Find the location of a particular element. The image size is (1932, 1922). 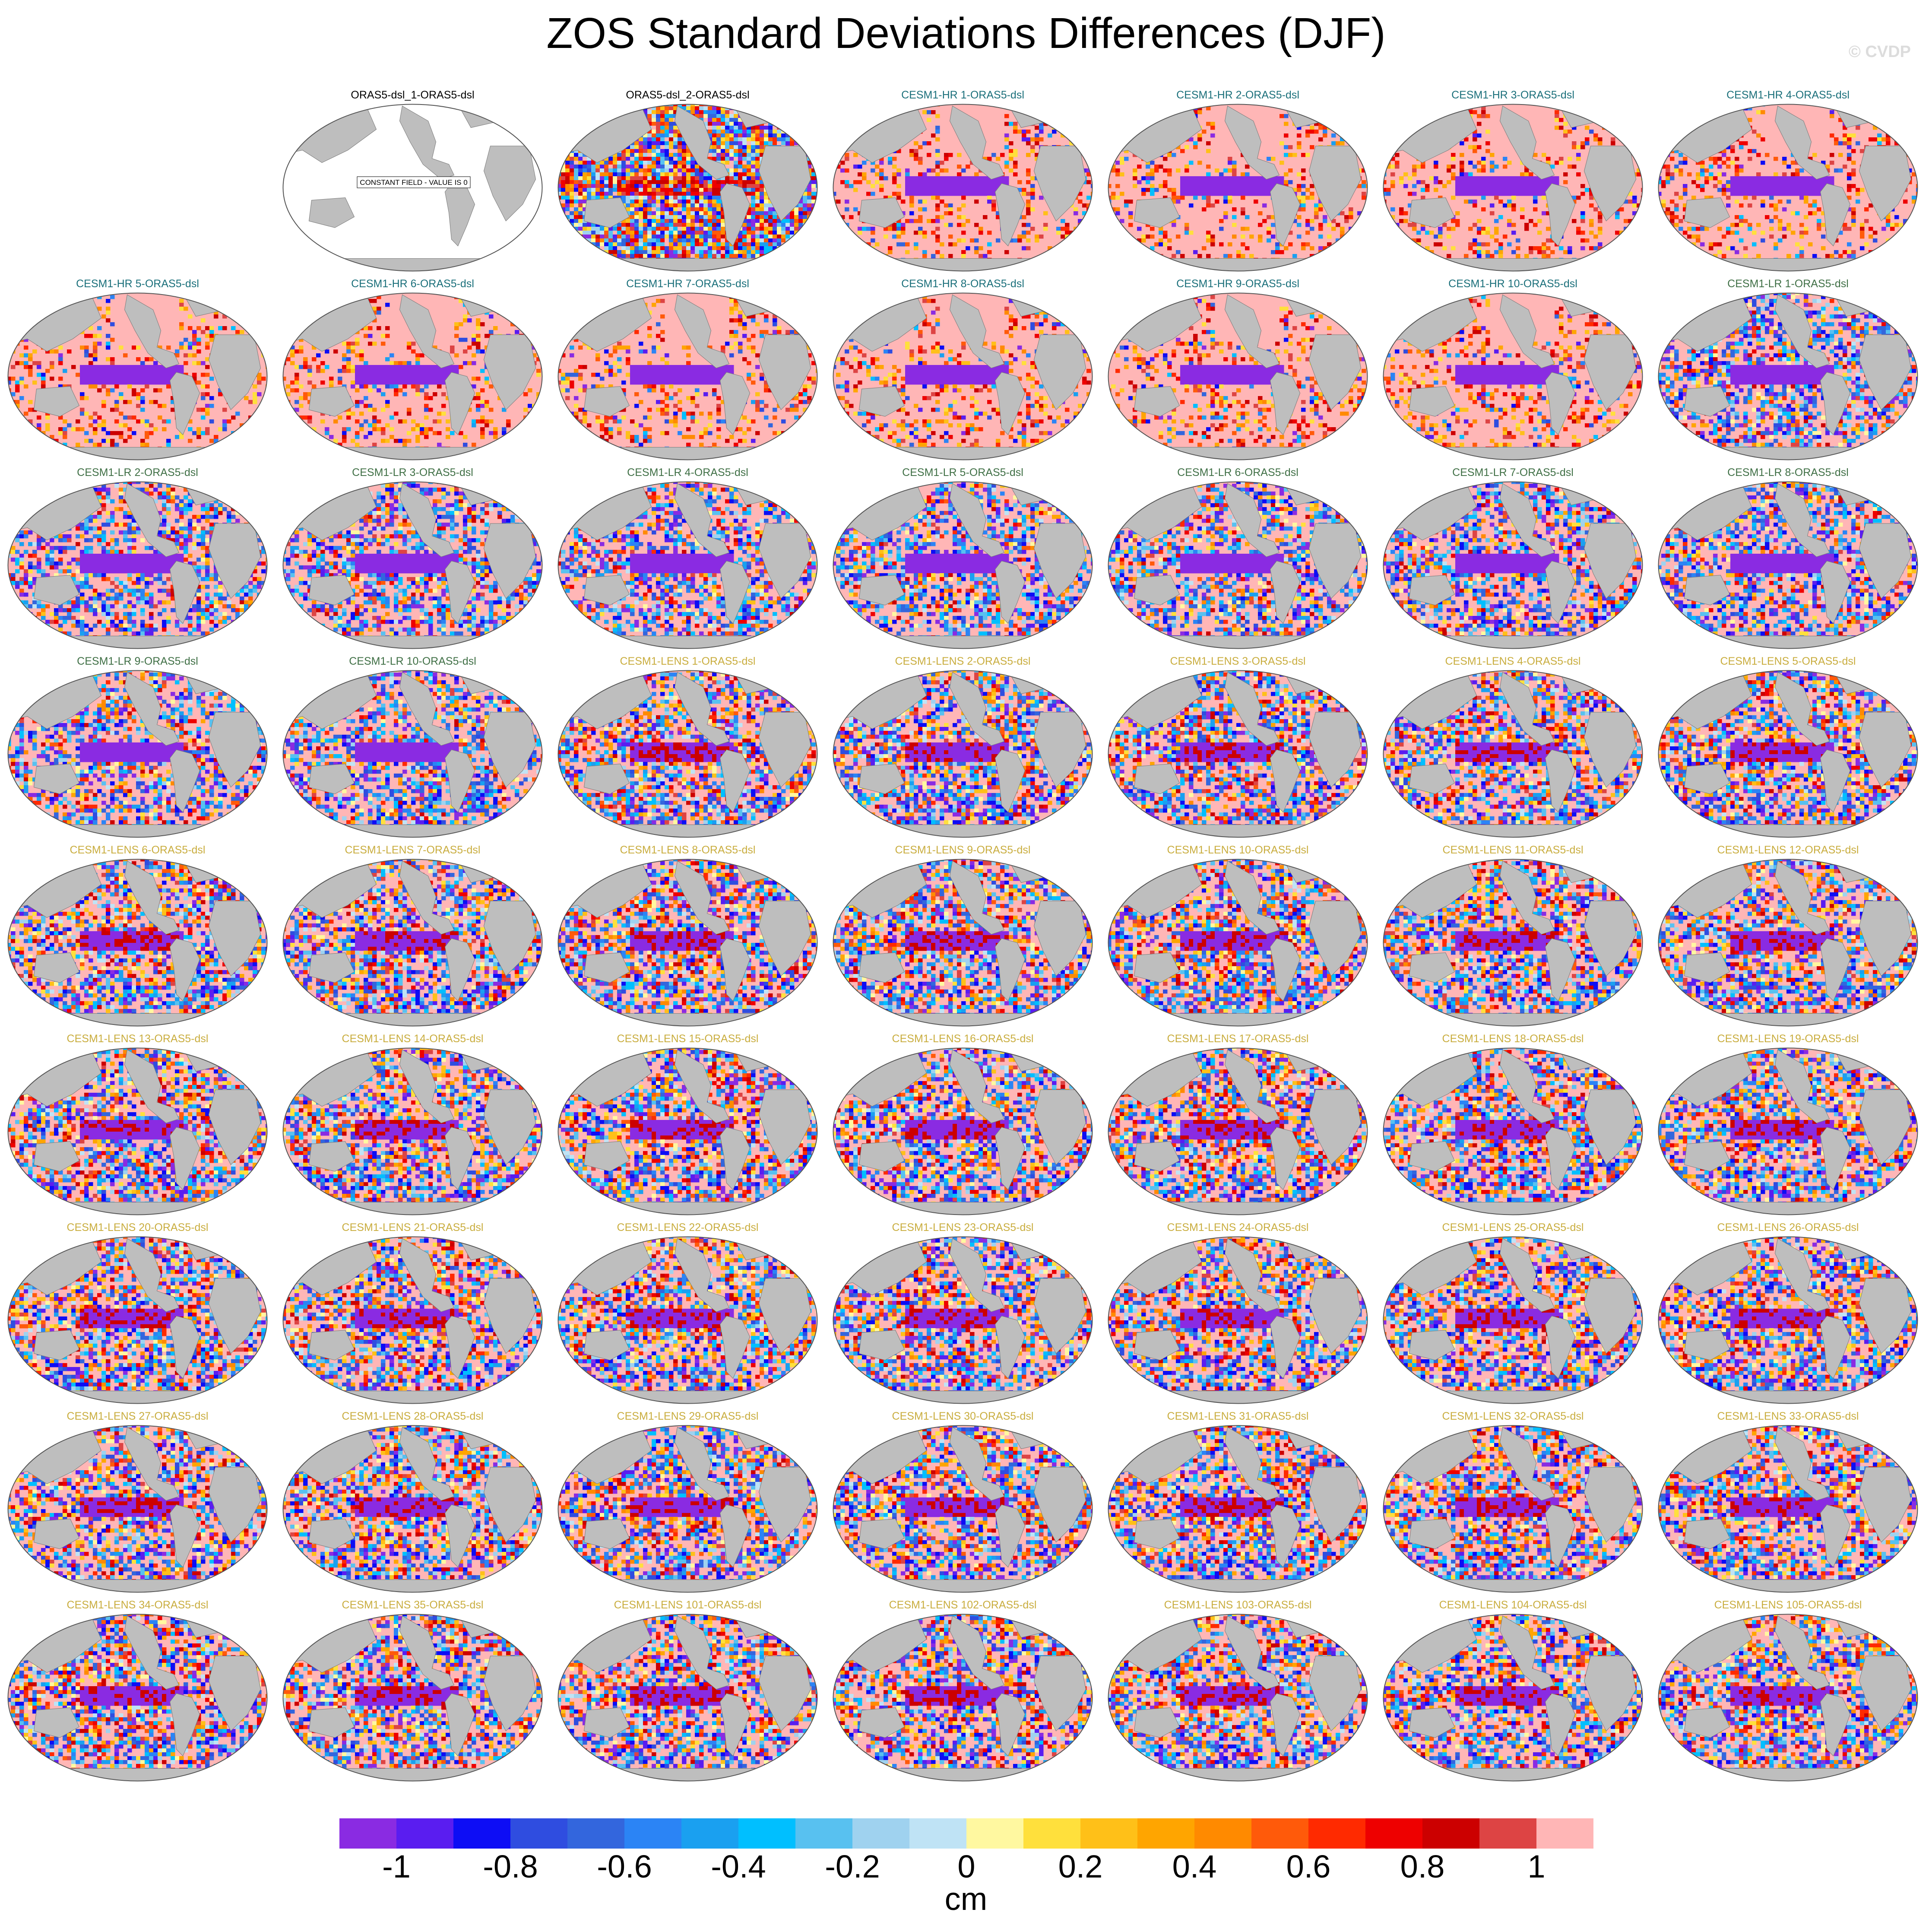

map-panel: CESM1-LENS 12-ORAS5-dsl is located at coordinates (1788, 938).